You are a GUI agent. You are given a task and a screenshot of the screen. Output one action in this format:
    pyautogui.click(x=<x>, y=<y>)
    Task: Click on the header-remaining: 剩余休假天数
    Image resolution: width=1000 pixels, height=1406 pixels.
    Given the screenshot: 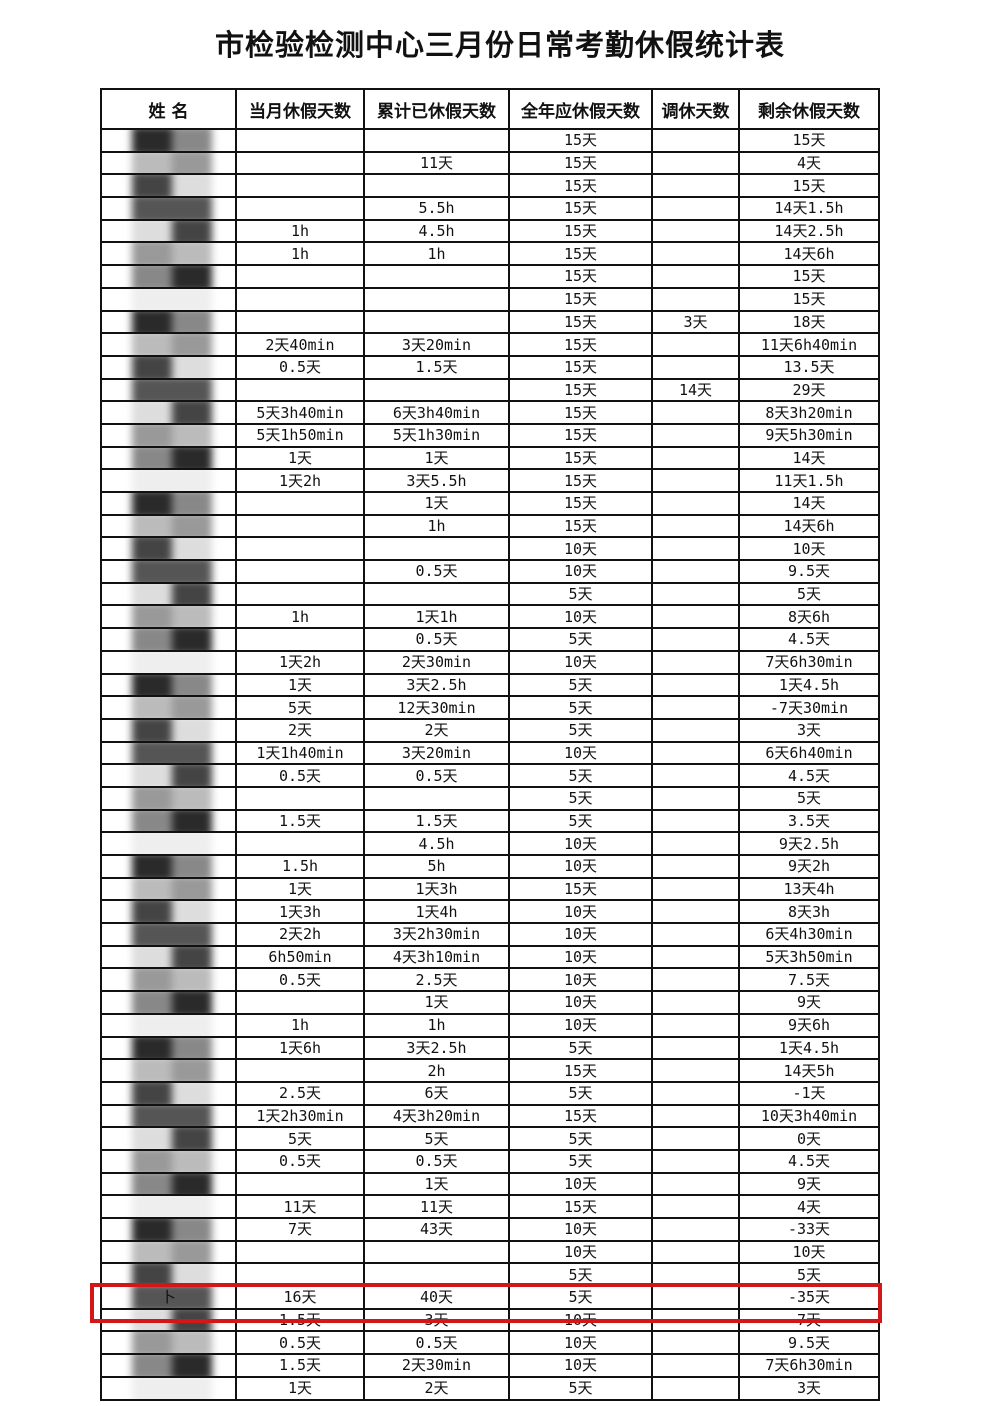 What is the action you would take?
    pyautogui.click(x=809, y=109)
    